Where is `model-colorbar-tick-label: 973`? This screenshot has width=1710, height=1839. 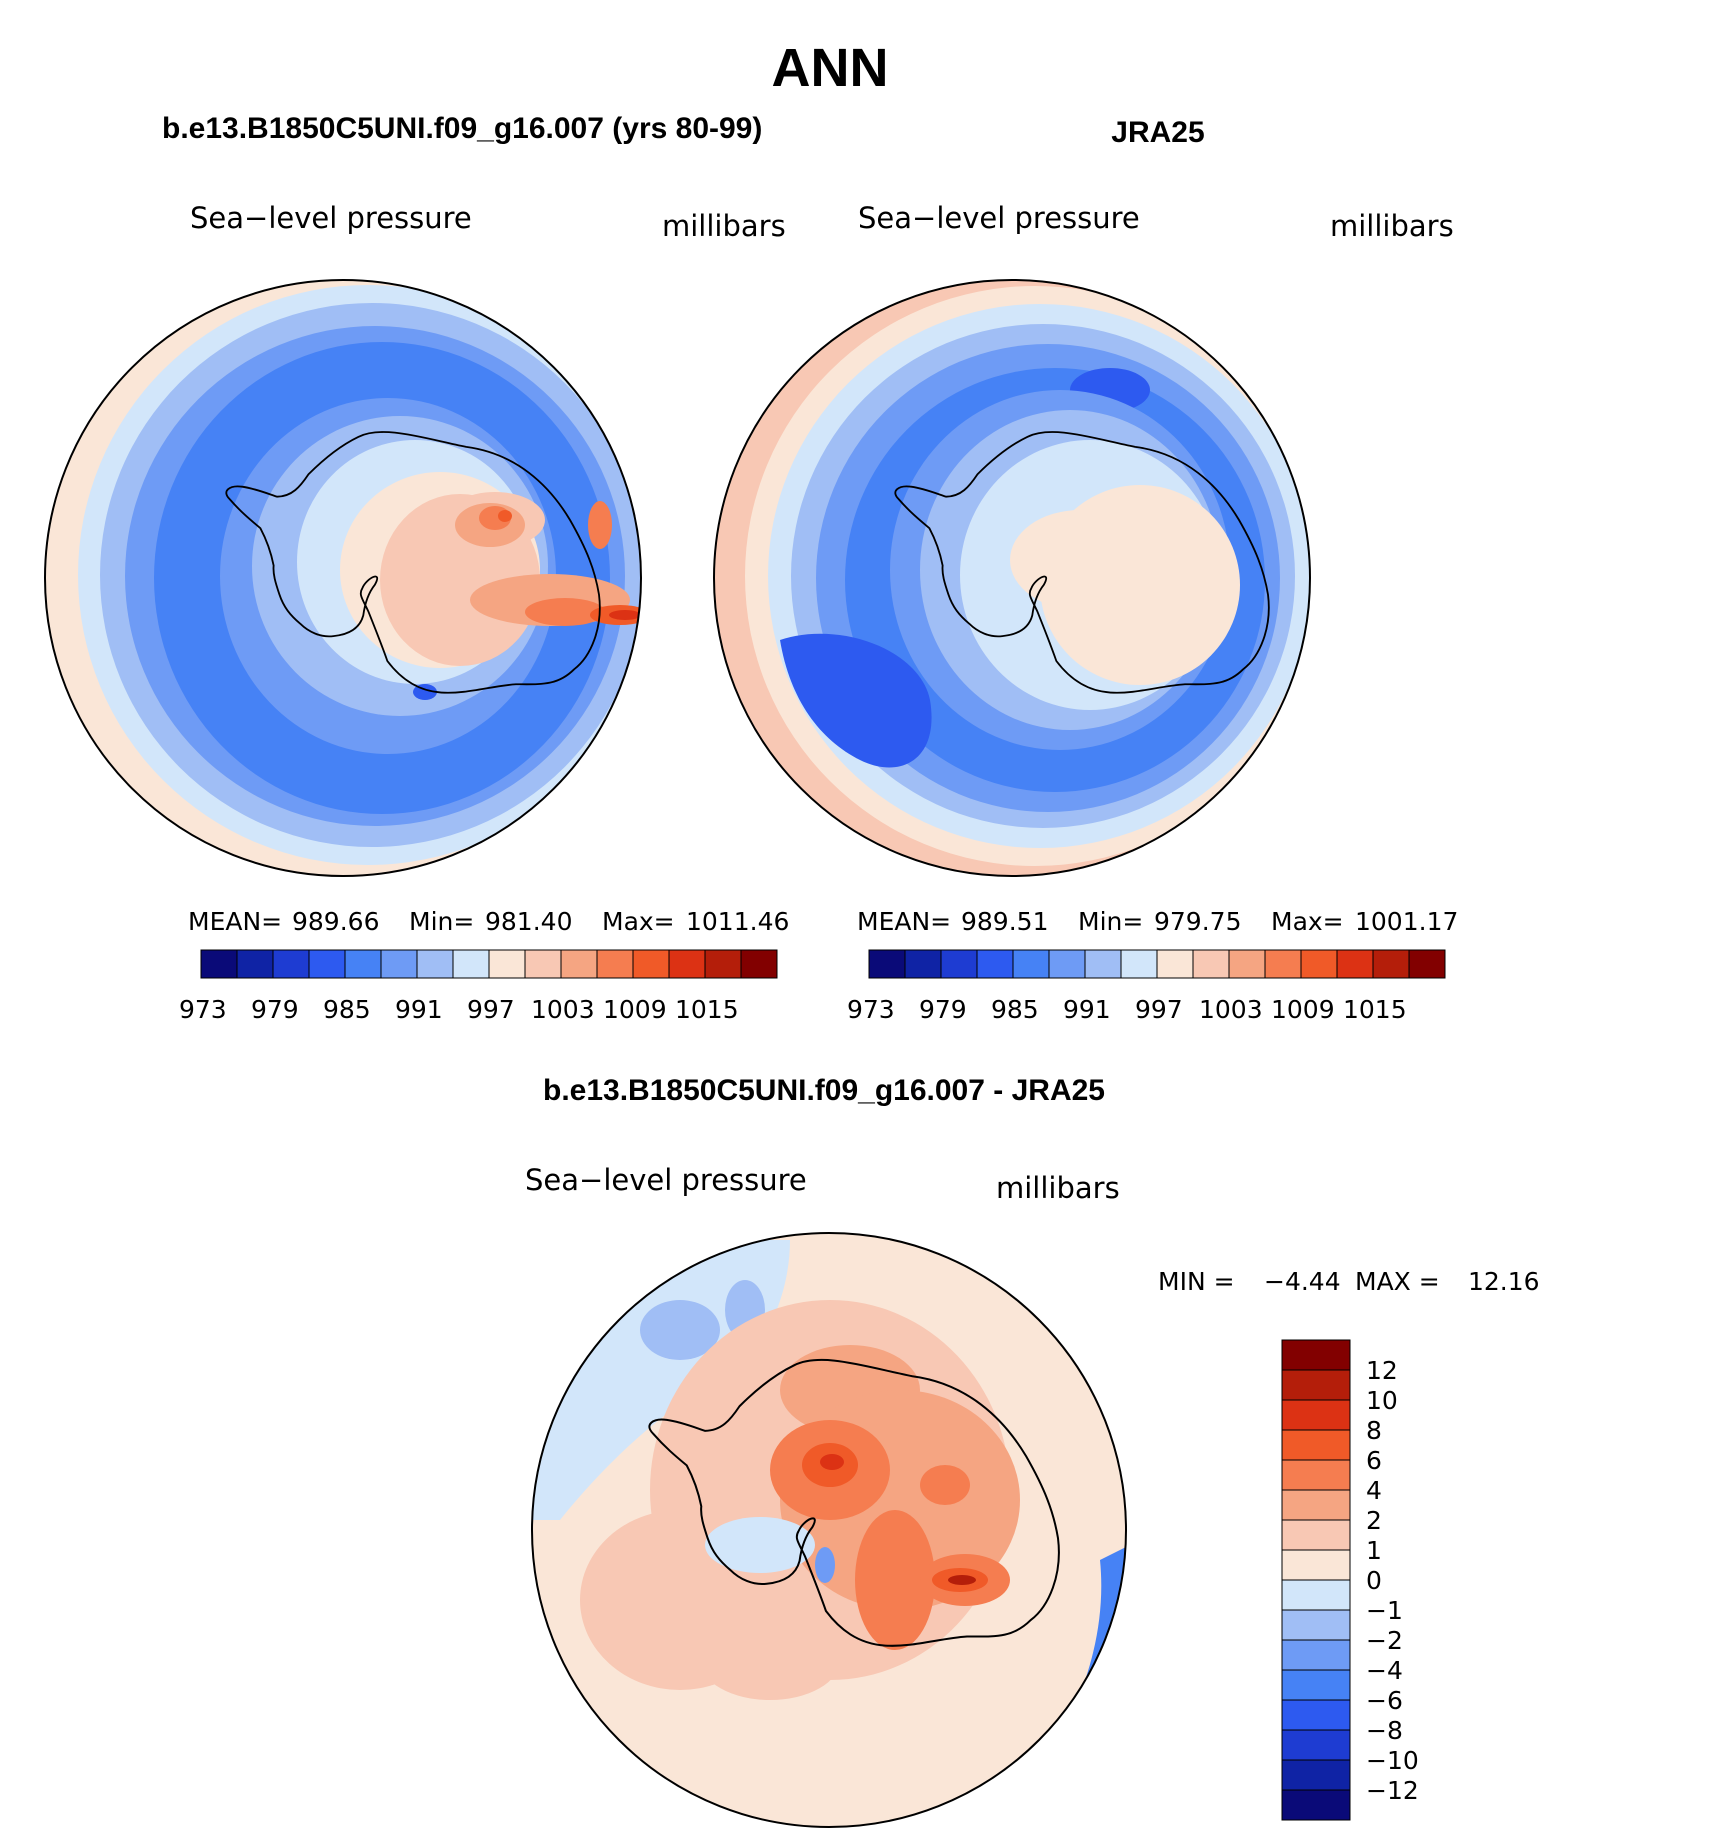 model-colorbar-tick-label: 973 is located at coordinates (203, 1009).